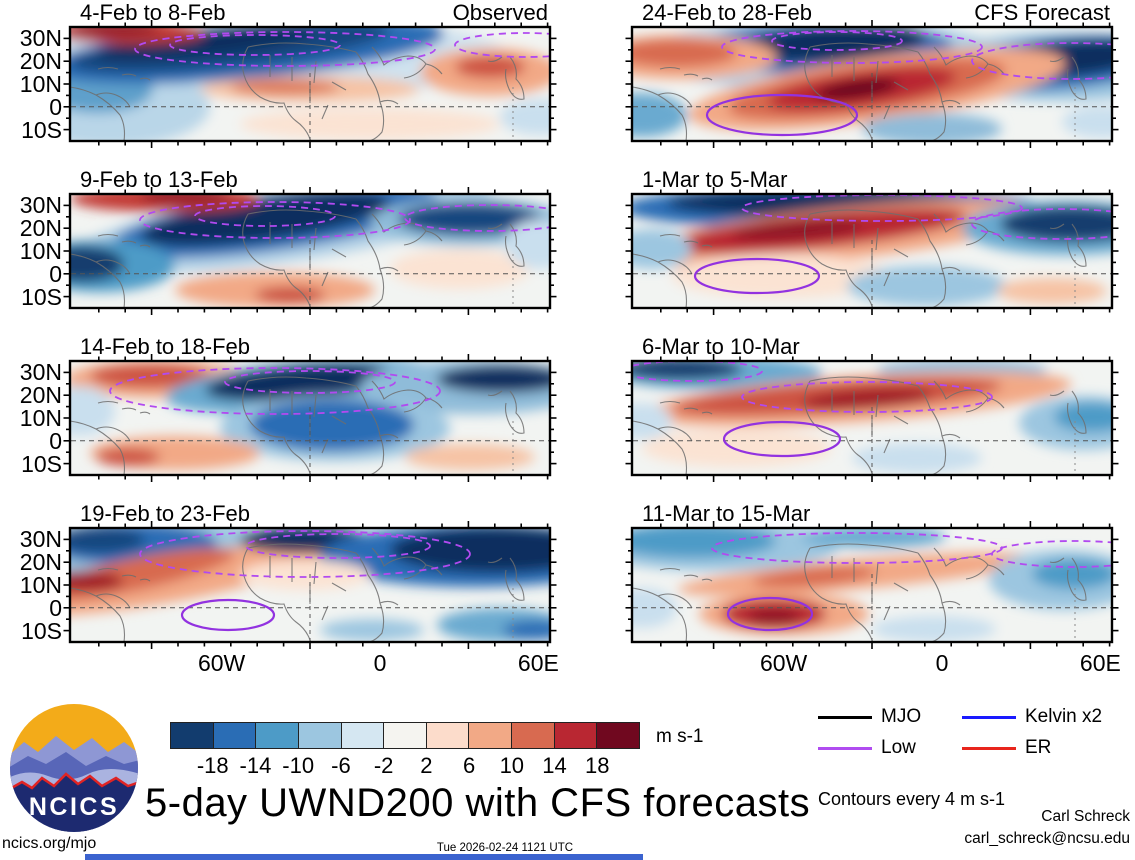  Describe the element at coordinates (426, 765) in the screenshot. I see `colorbar-tick-label: 2` at that location.